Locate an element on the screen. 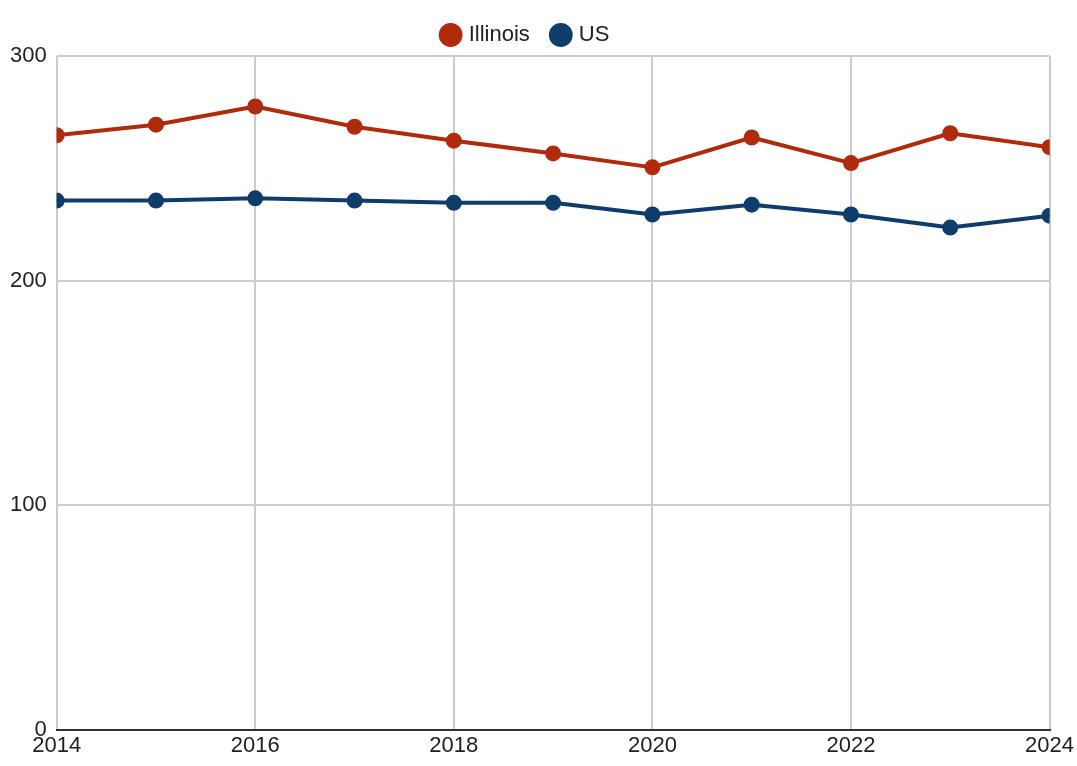  x-tick-label: 2016 is located at coordinates (255, 744).